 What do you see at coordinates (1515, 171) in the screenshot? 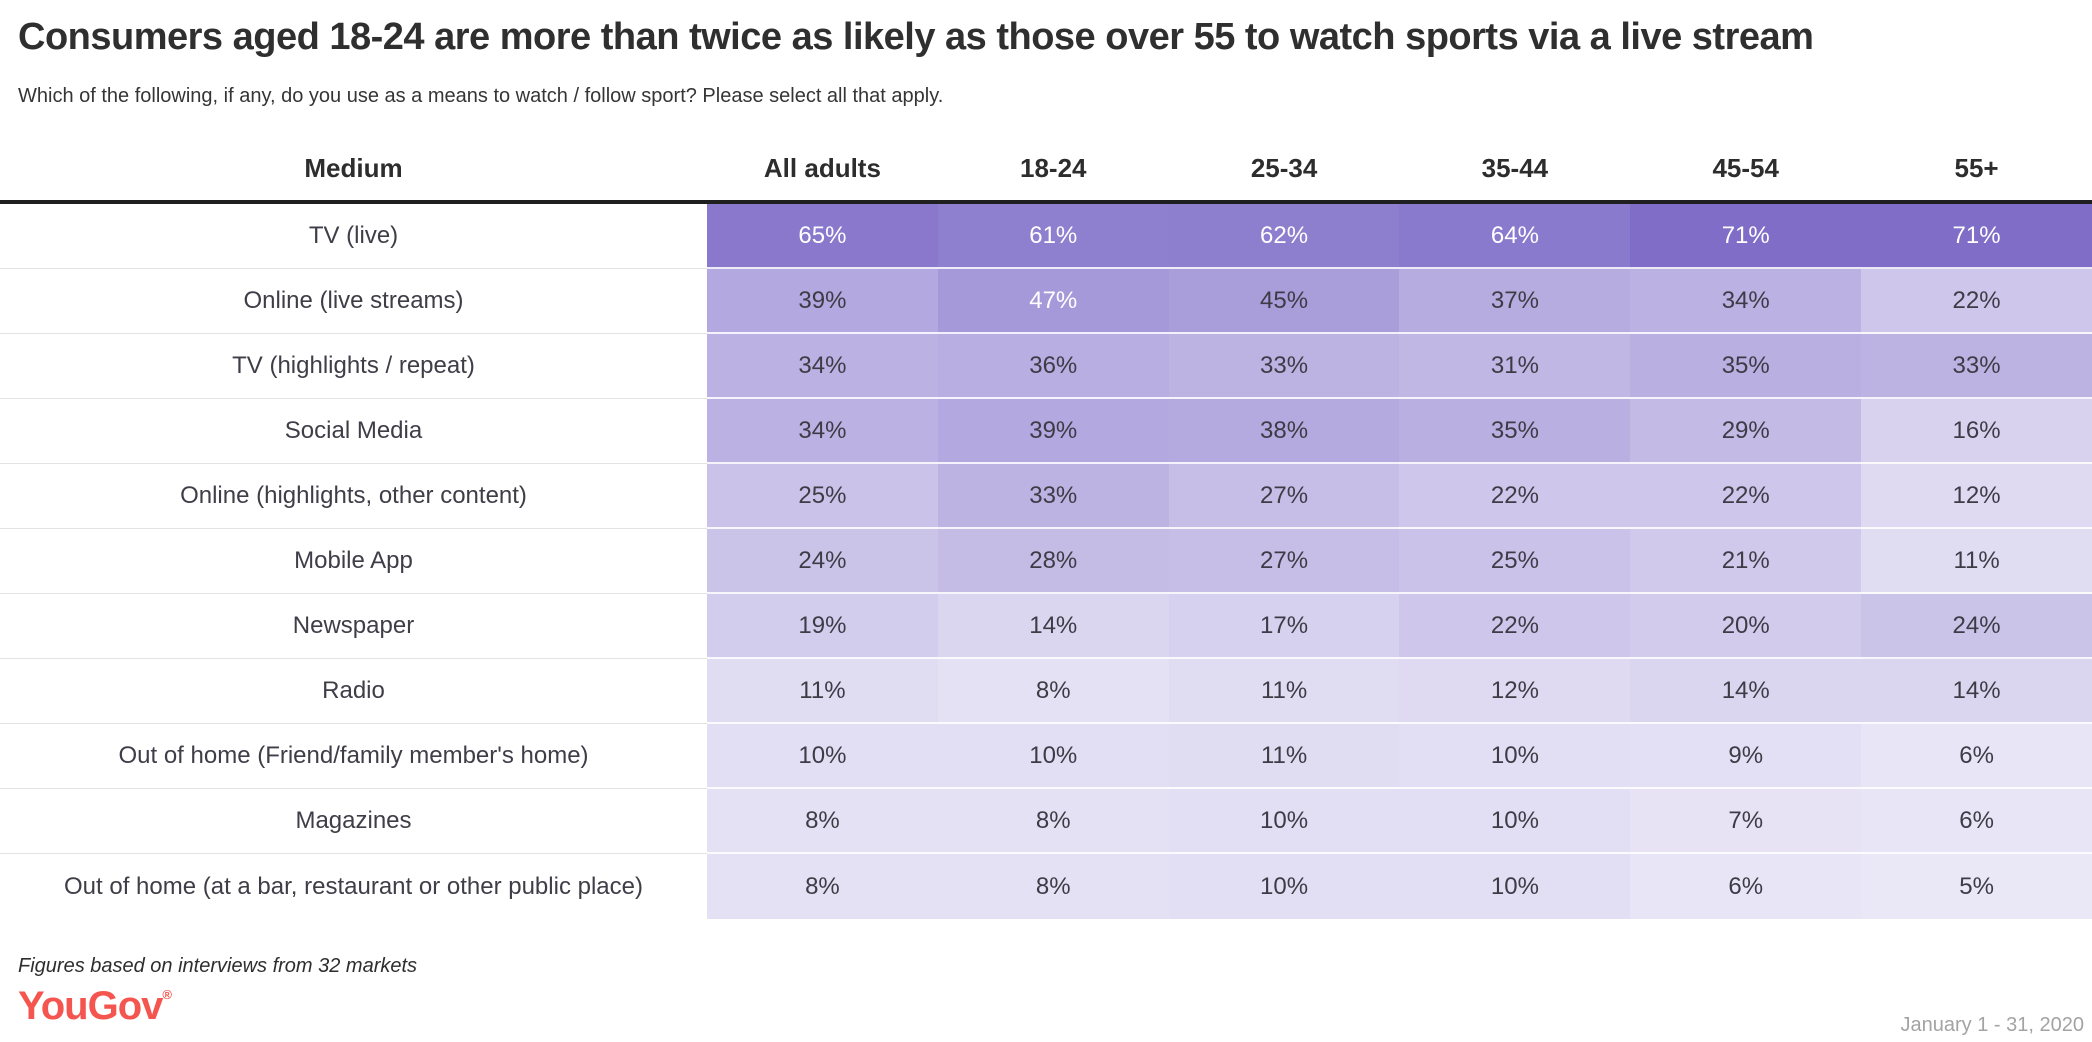
I see `column-header: 35-44` at bounding box center [1515, 171].